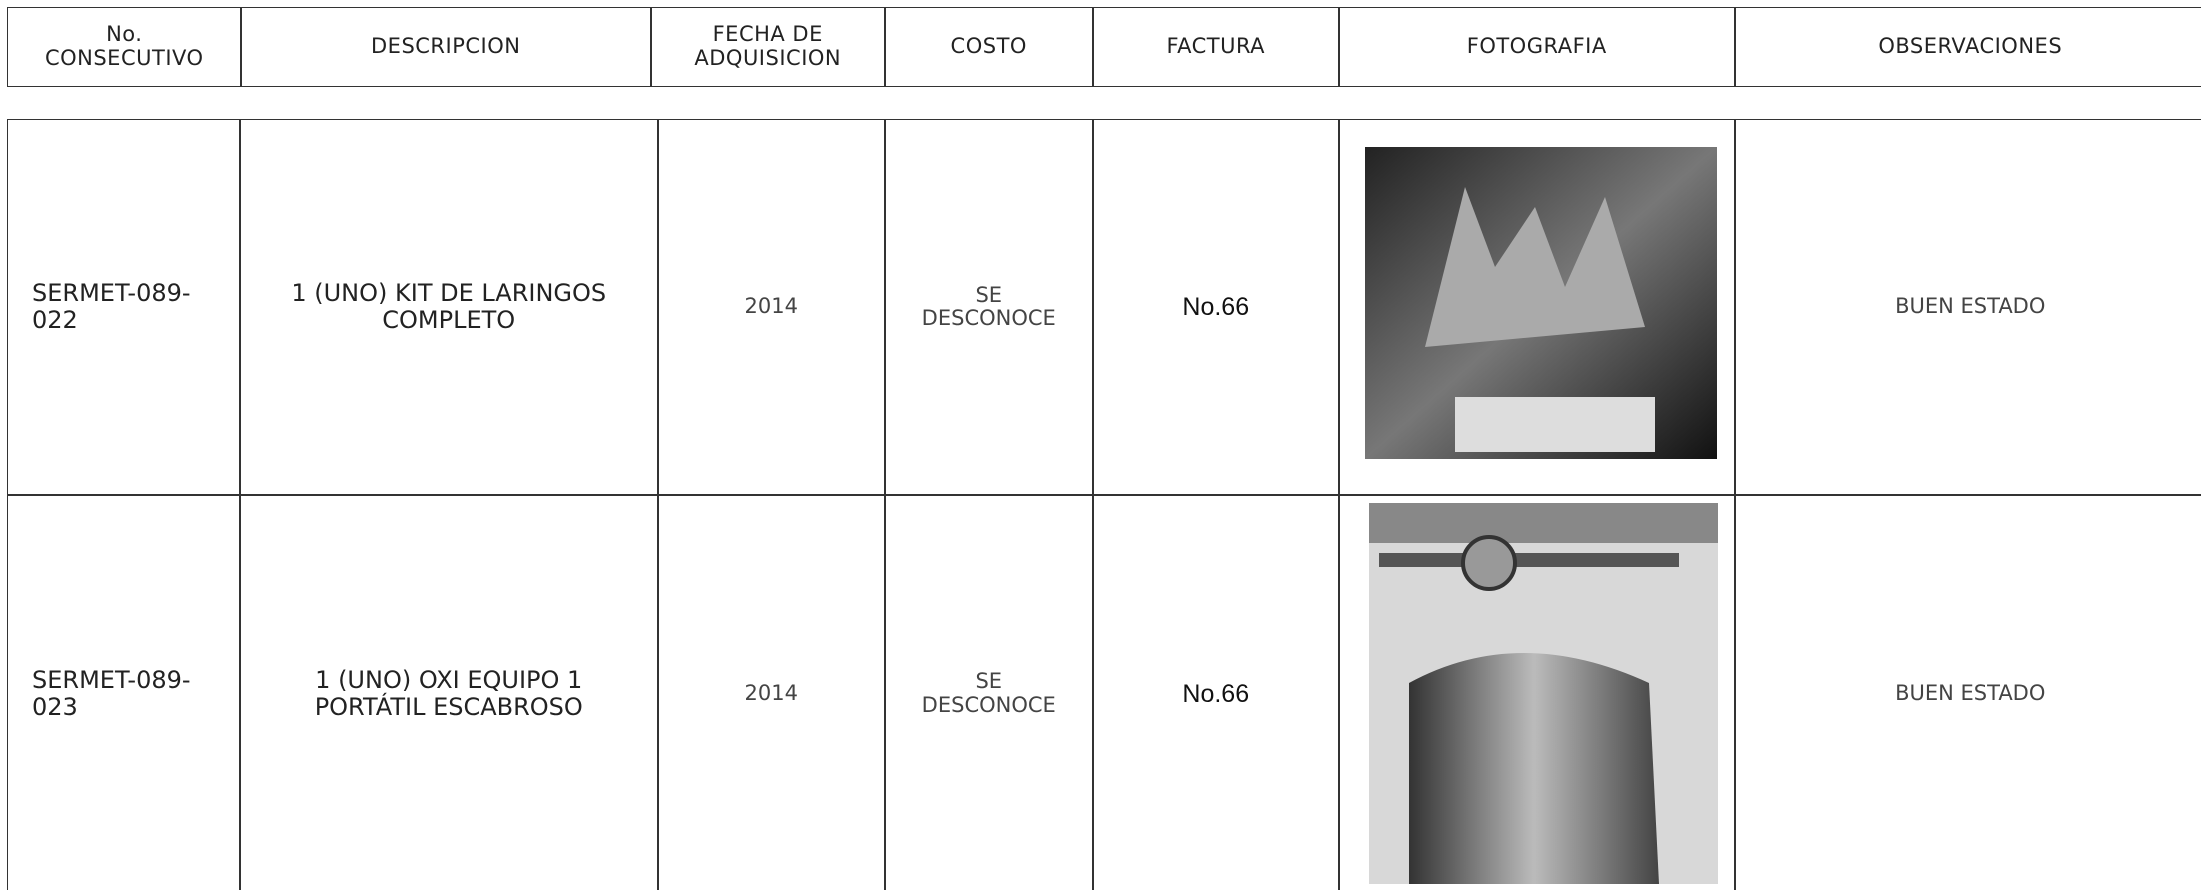 Image resolution: width=2201 pixels, height=890 pixels. What do you see at coordinates (446, 47) in the screenshot?
I see `header-cell: DESCRIPCION` at bounding box center [446, 47].